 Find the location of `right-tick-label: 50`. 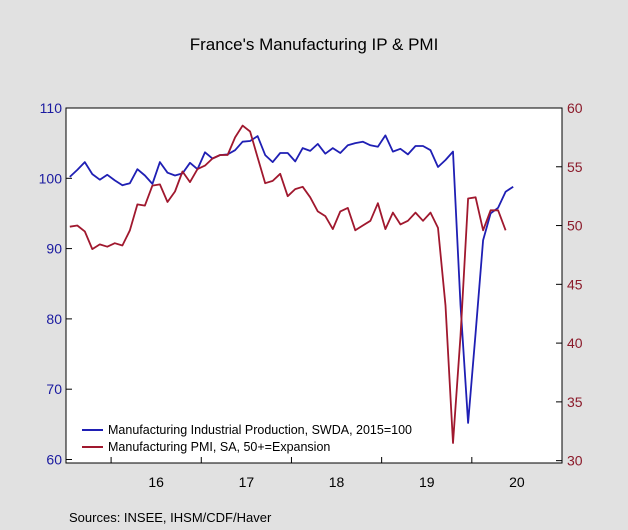

right-tick-label: 50 is located at coordinates (575, 226).